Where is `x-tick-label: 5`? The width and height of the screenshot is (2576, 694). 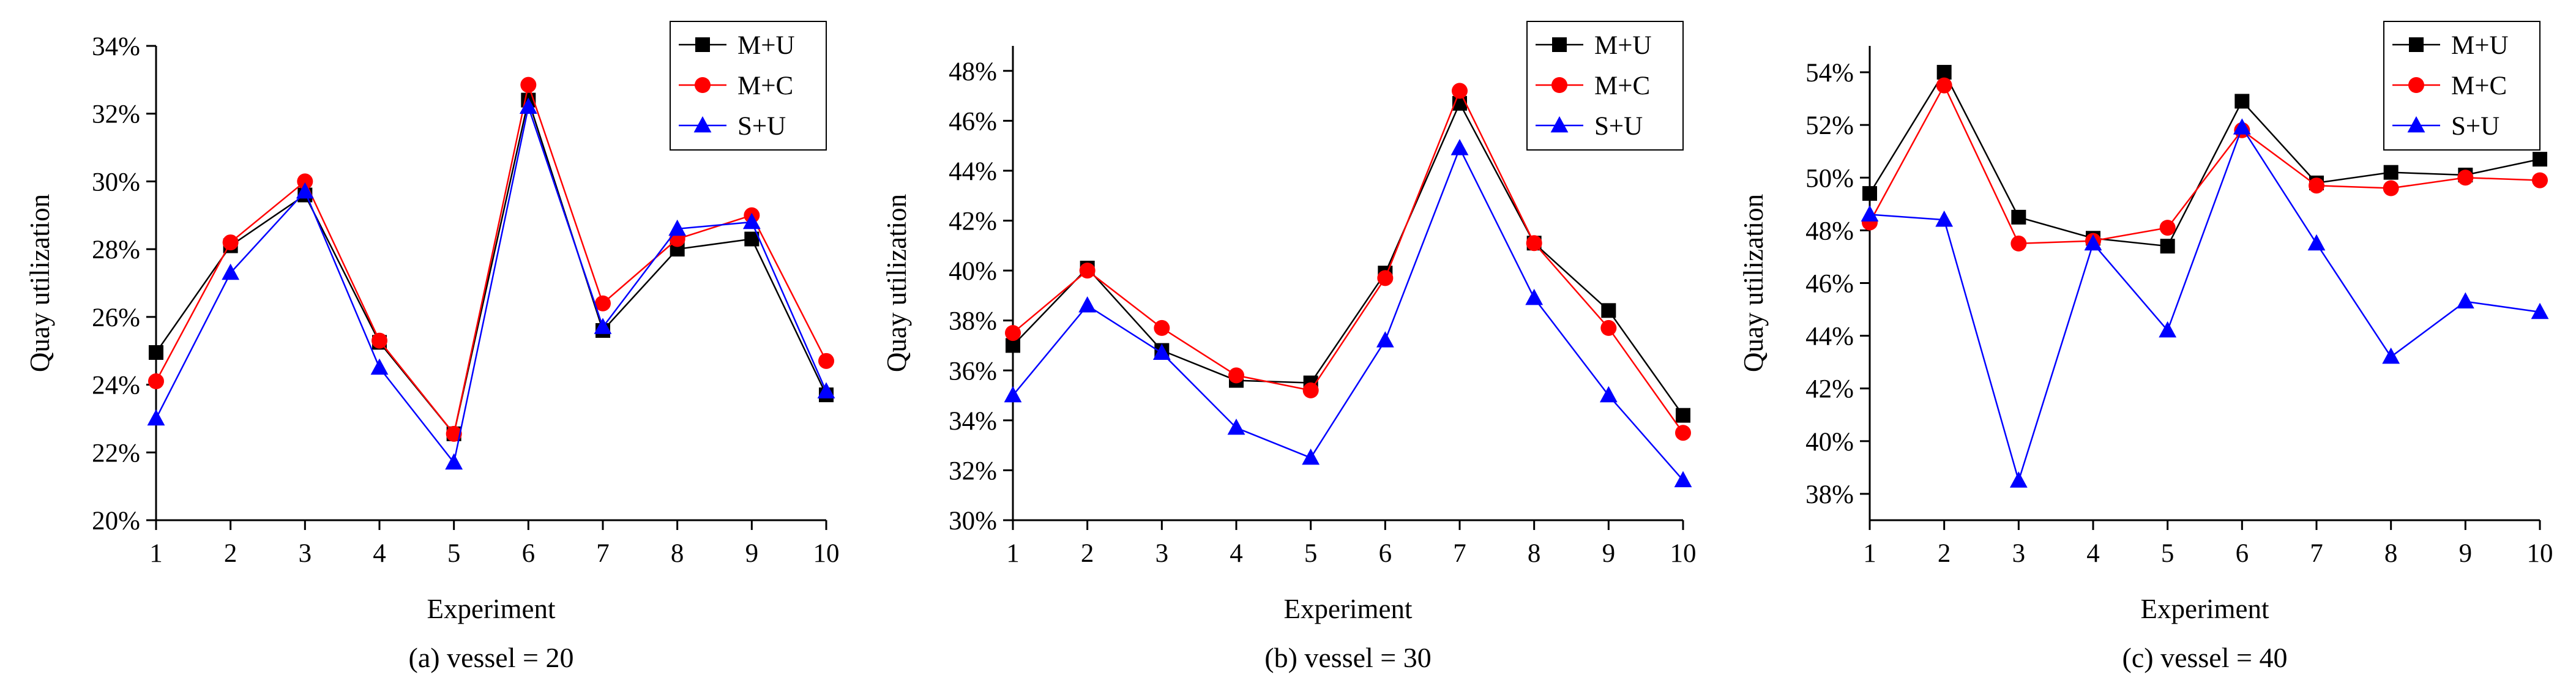 x-tick-label: 5 is located at coordinates (1311, 553).